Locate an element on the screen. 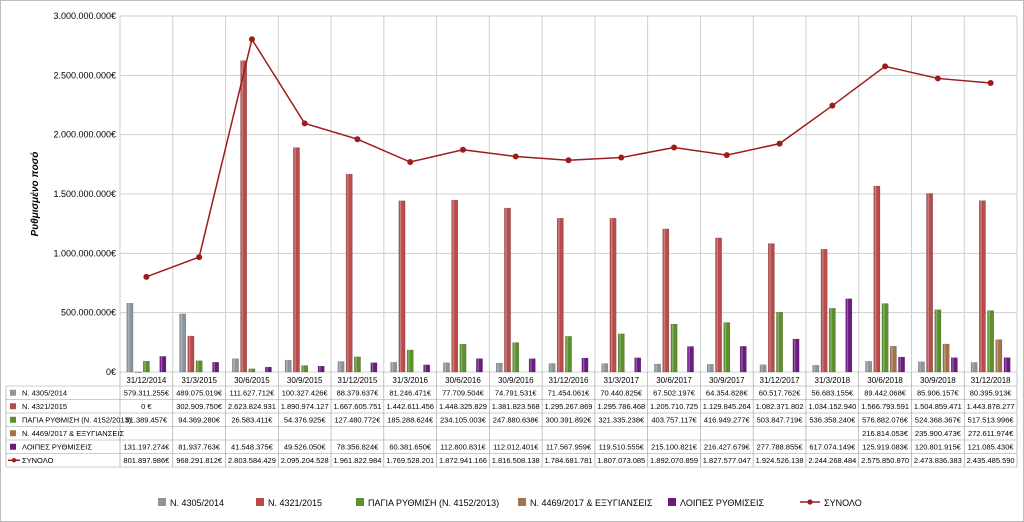 Image resolution: width=1024 pixels, height=522 pixels. table-cell: 247.880.638€ is located at coordinates (516, 420).